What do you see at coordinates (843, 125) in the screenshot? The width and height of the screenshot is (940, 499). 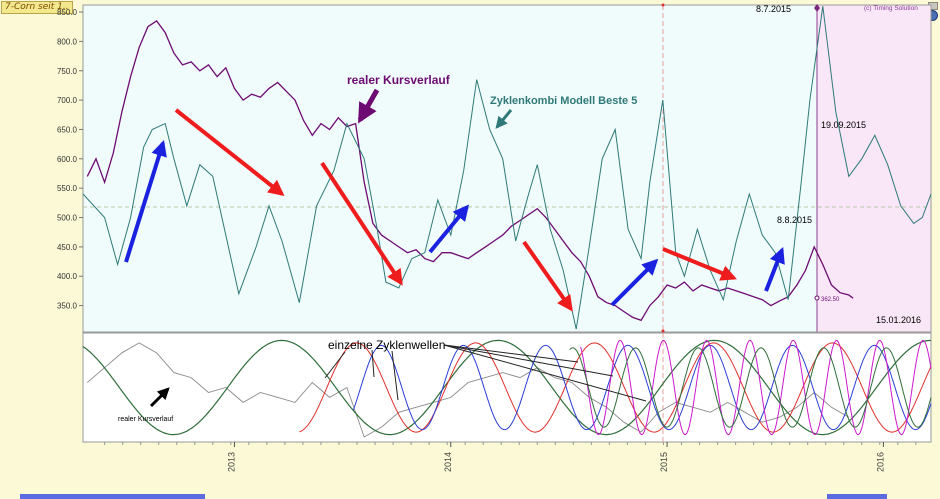 I see `date-cycle-peak: 19.09.2015` at bounding box center [843, 125].